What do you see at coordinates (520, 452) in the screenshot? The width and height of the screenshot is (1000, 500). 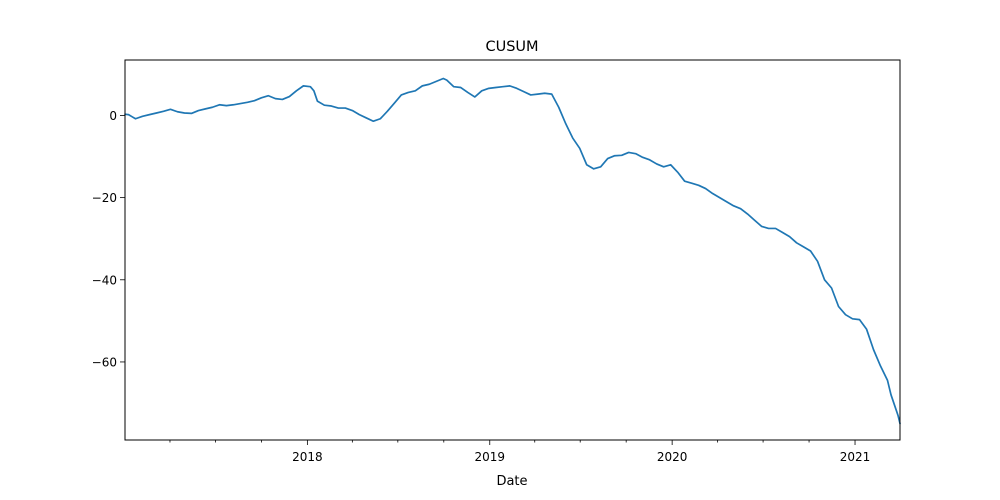 I see `x-axis: 2018 2019 2020 2021` at bounding box center [520, 452].